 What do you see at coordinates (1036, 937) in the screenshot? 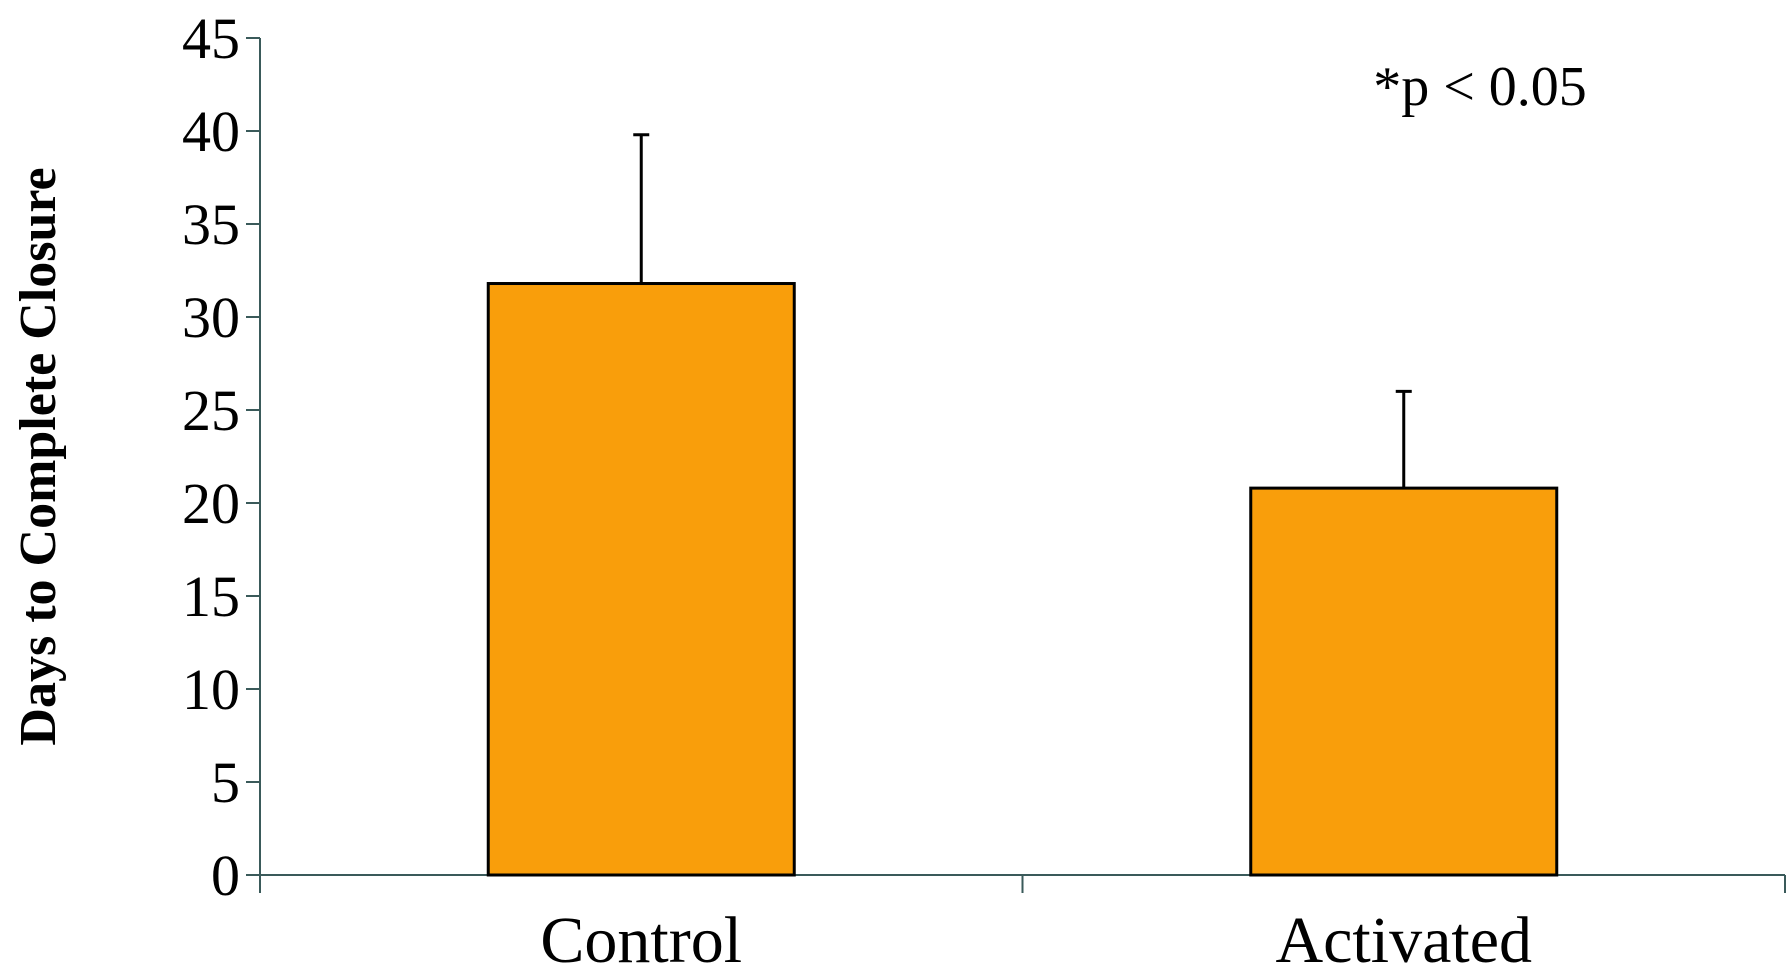
I see `x-axis-labels: Control Activated` at bounding box center [1036, 937].